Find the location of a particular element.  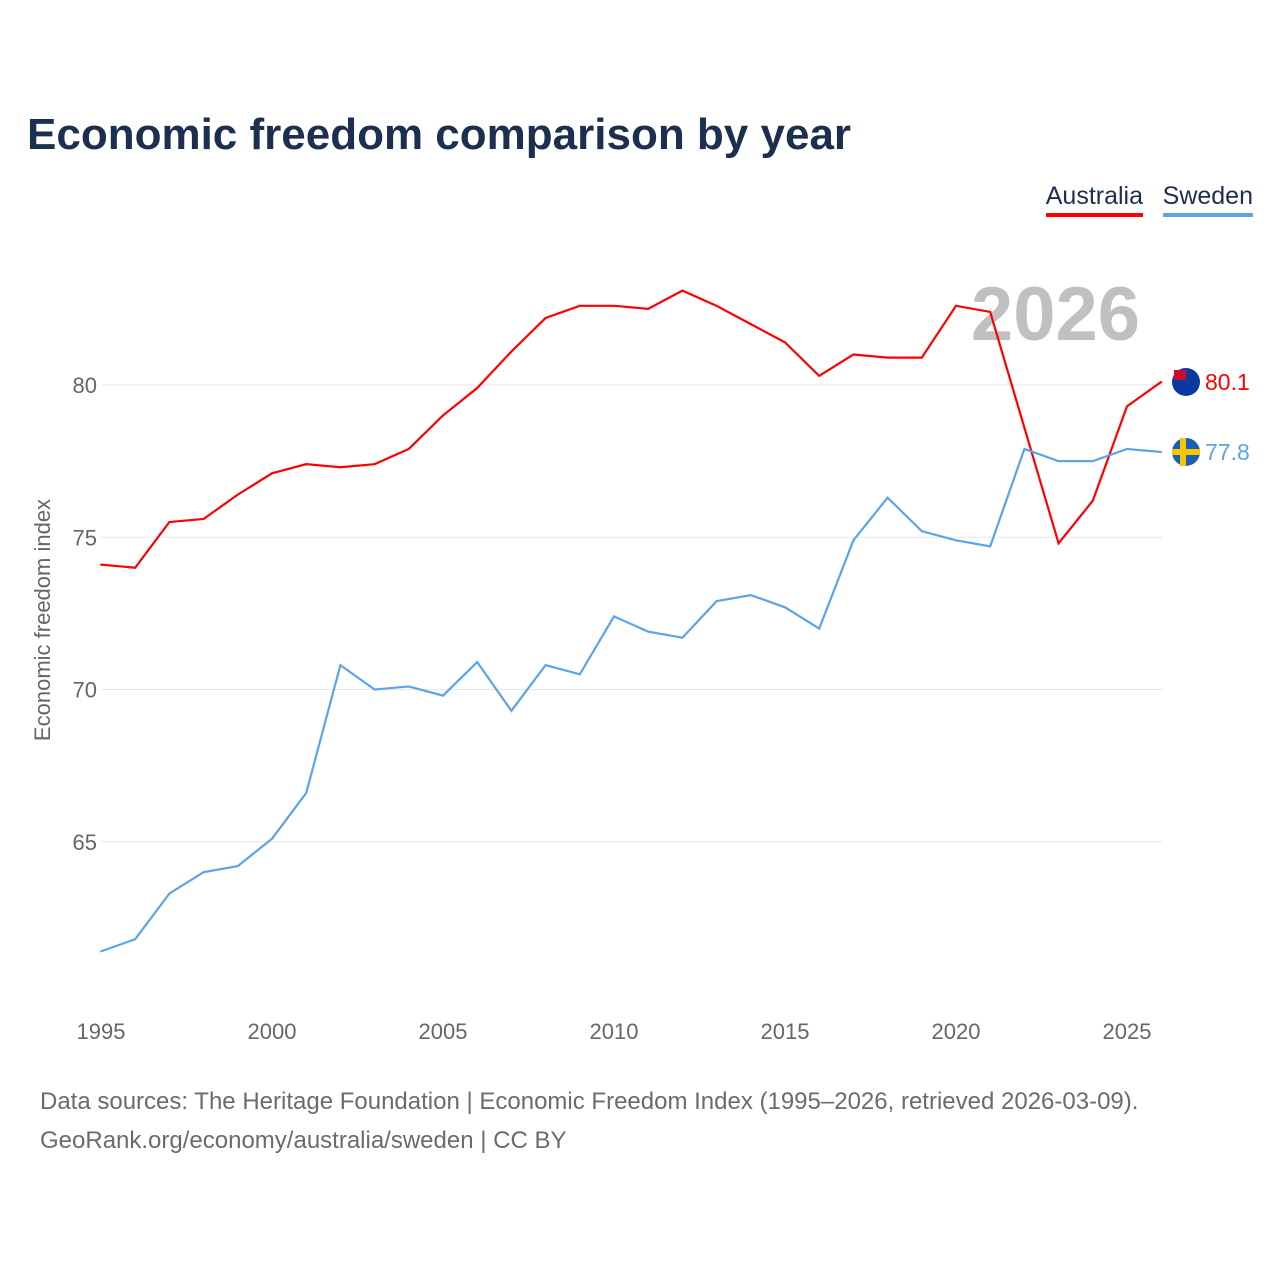

end-value-label: 77.8 is located at coordinates (1227, 452).